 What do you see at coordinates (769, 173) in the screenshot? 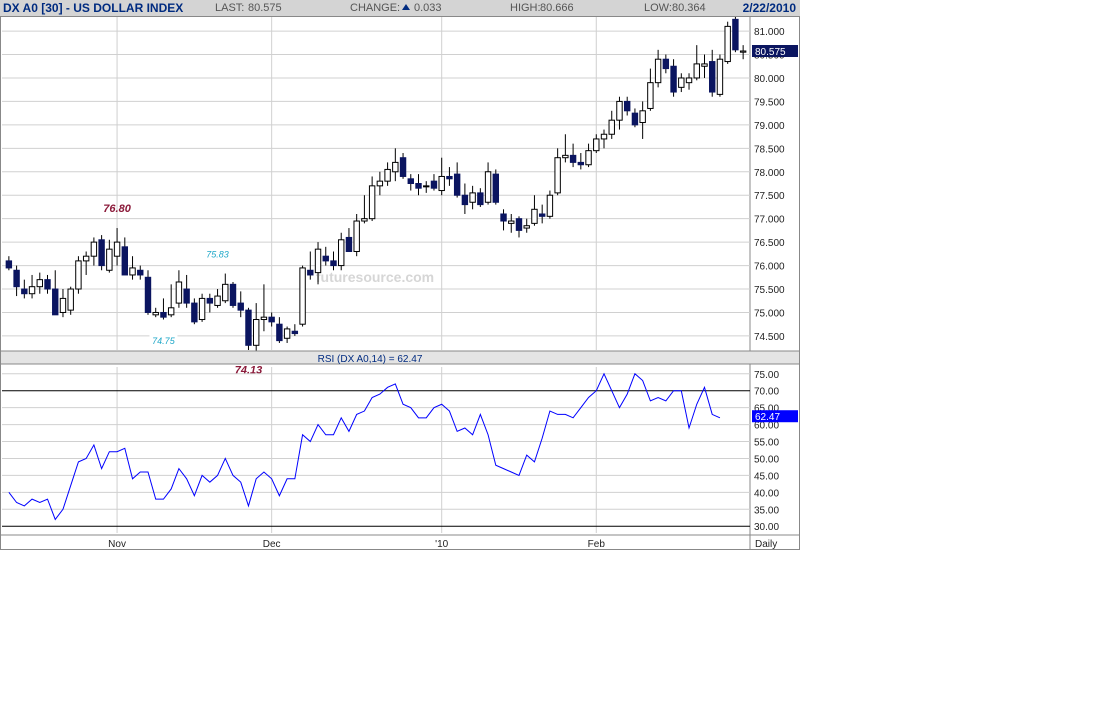
I see `price-tick-label: 78.000` at bounding box center [769, 173].